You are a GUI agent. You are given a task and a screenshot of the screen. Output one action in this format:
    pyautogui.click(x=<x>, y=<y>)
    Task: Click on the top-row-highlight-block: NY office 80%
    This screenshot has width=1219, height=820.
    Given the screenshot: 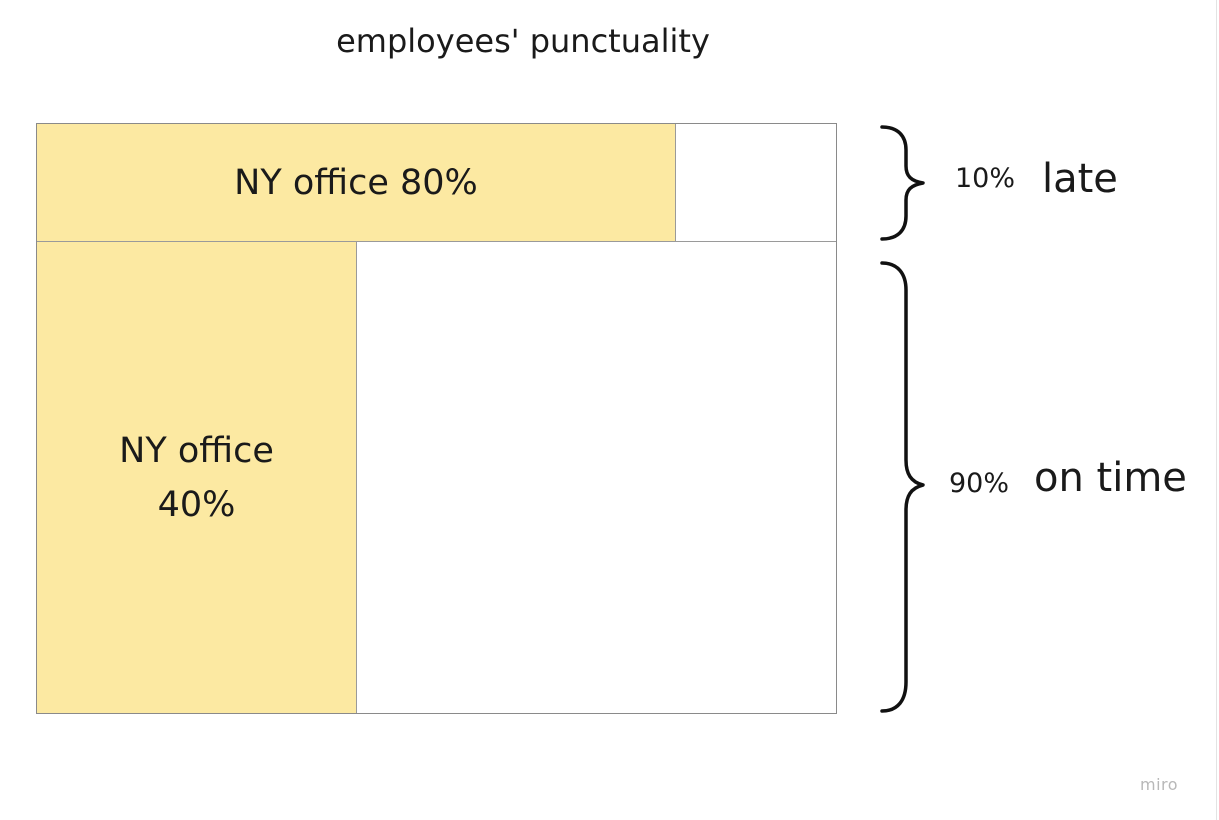 What is the action you would take?
    pyautogui.click(x=356, y=182)
    